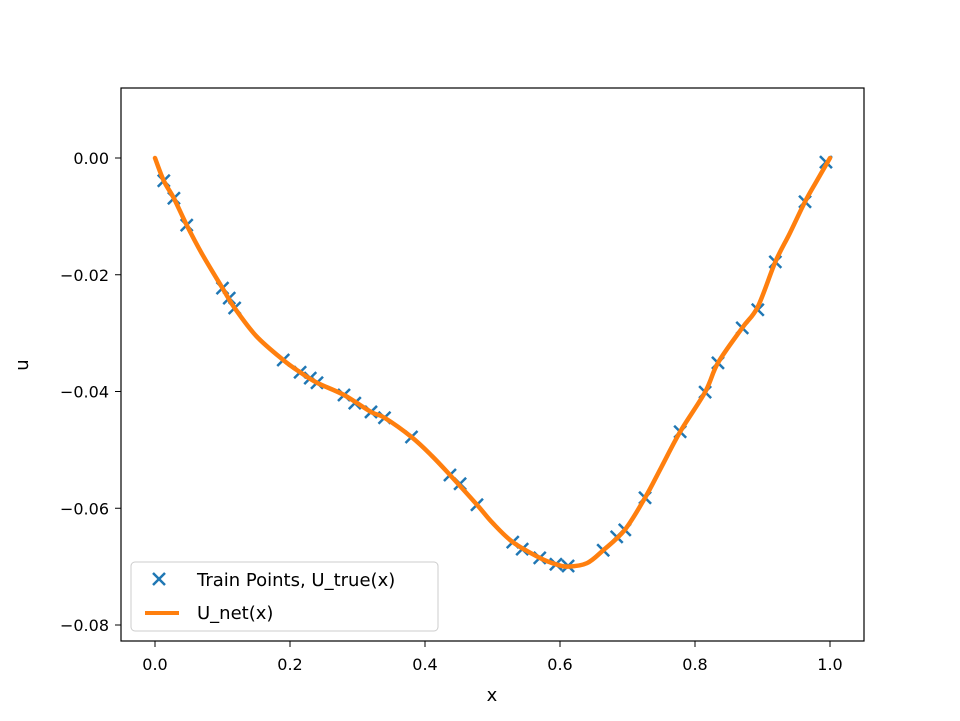 The width and height of the screenshot is (960, 721). I want to click on x-tick-label: 0.4, so click(424, 664).